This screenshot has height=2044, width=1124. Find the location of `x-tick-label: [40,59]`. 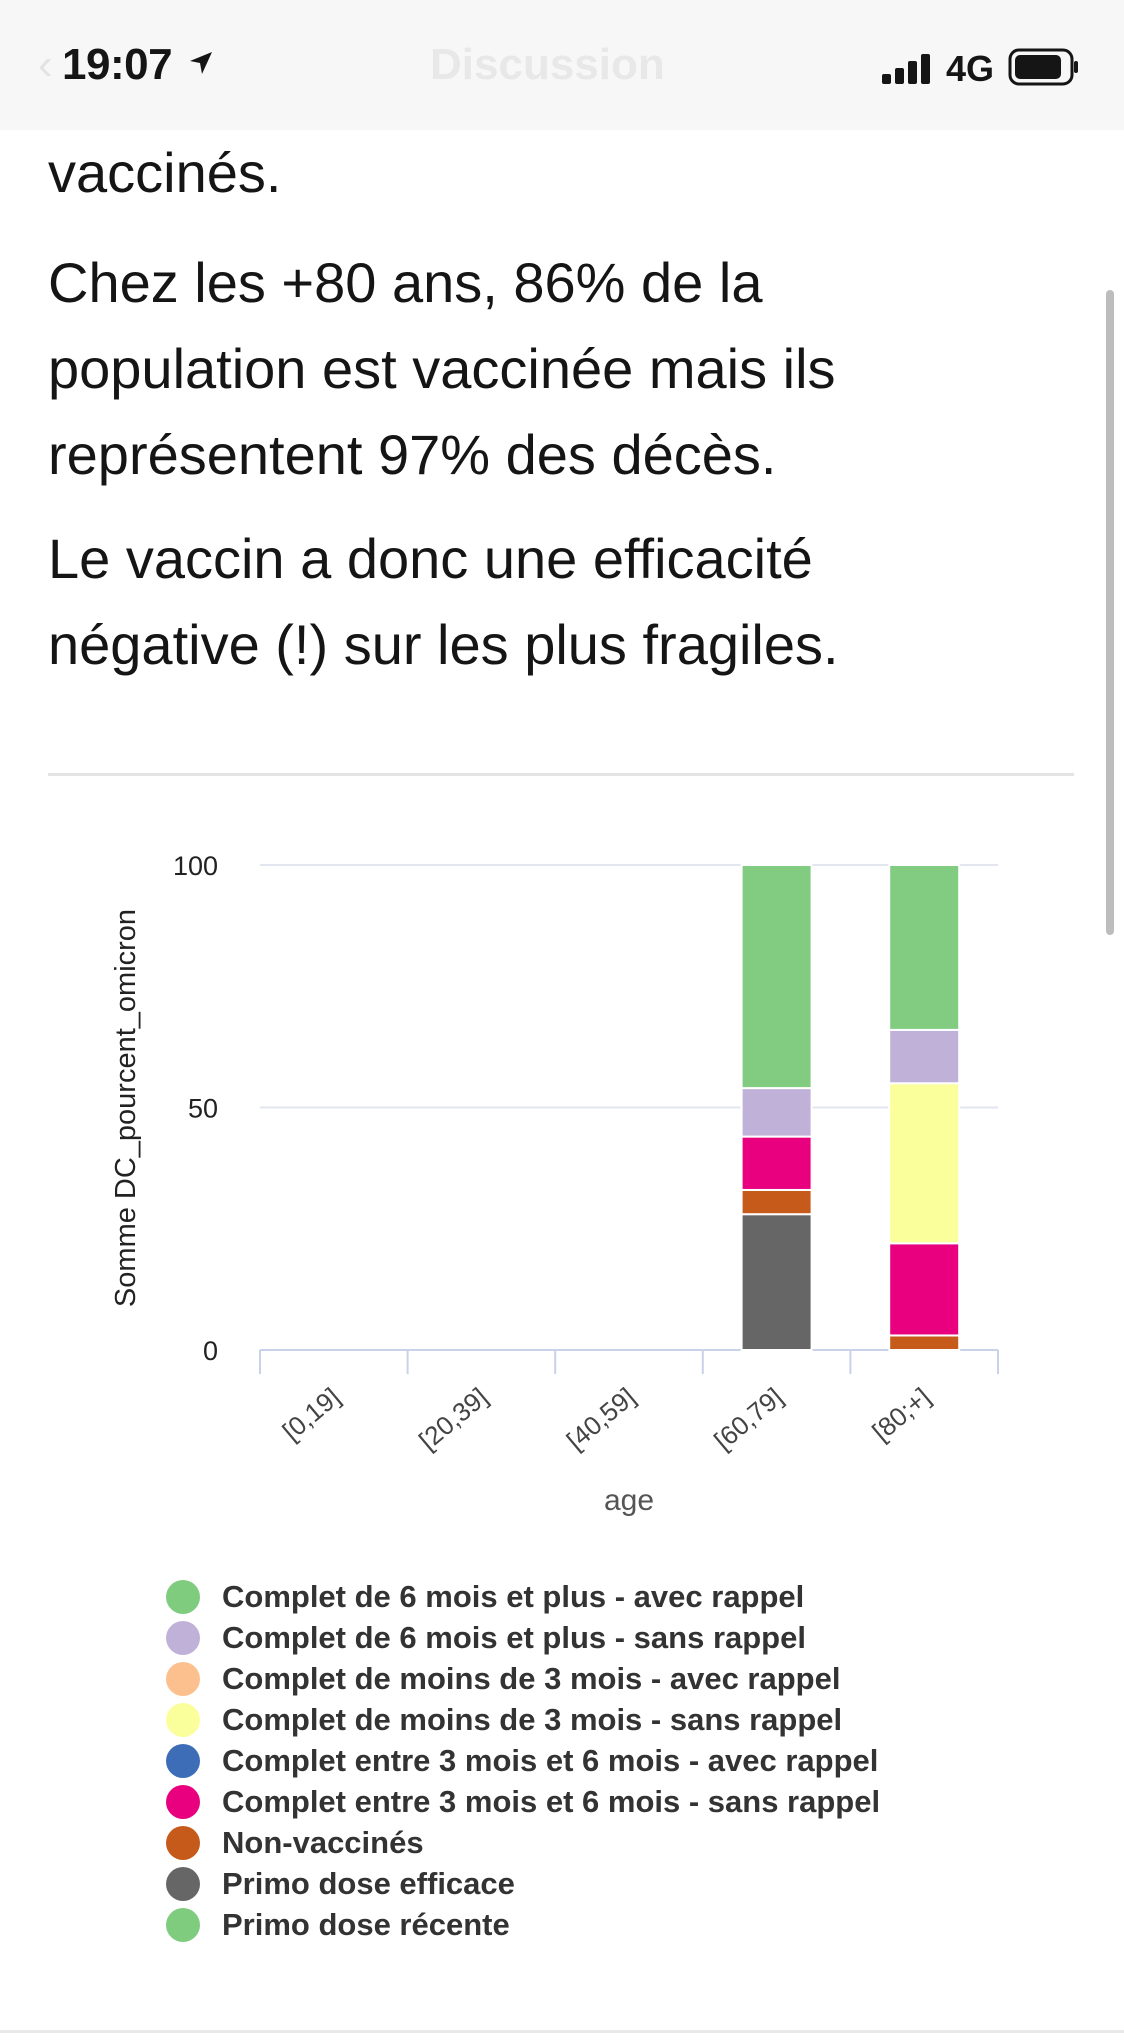

x-tick-label: [40,59] is located at coordinates (601, 1419).